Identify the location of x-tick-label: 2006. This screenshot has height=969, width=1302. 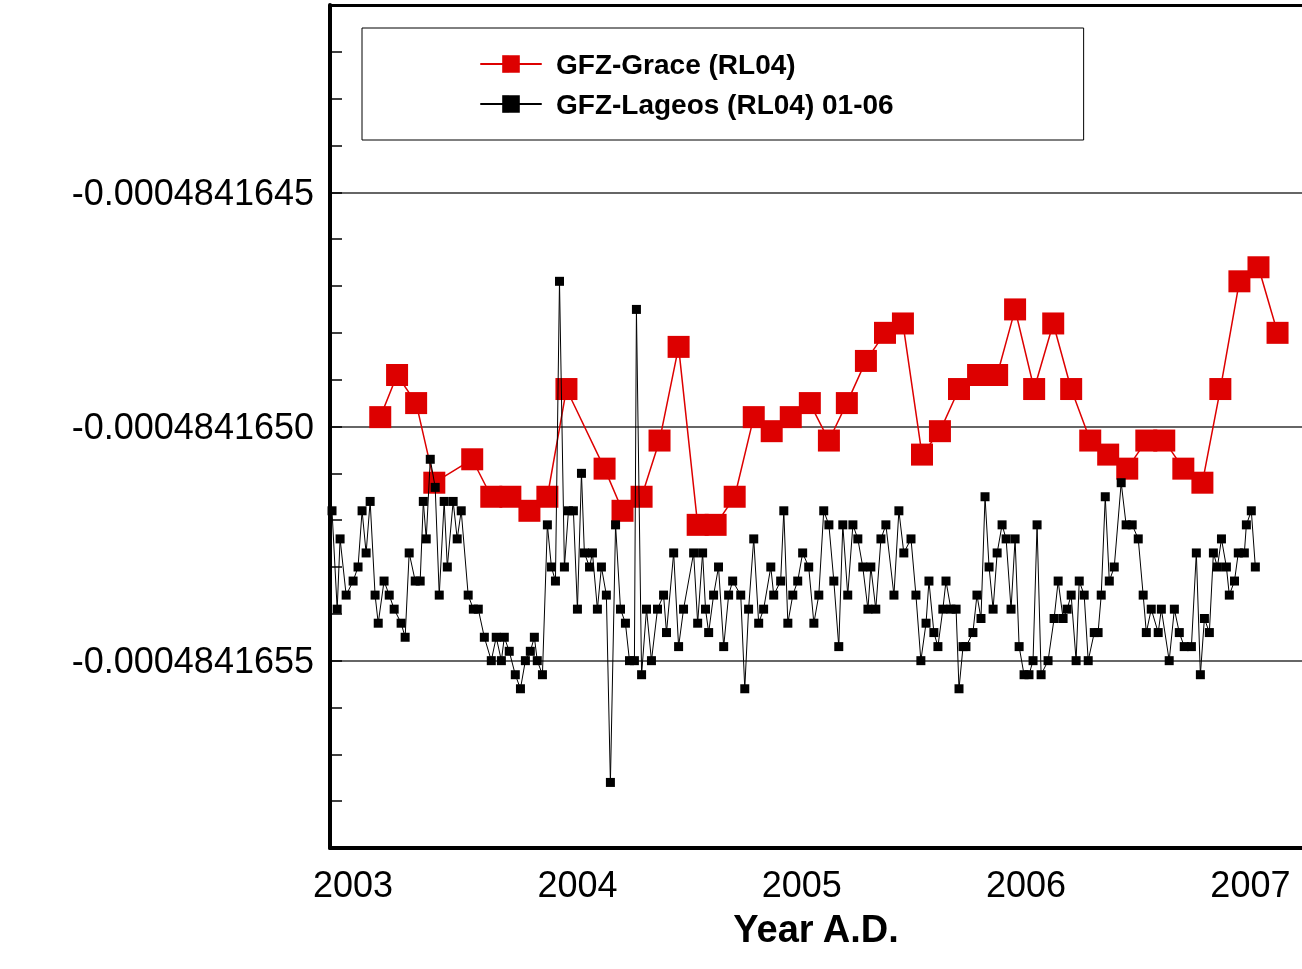
(1026, 884).